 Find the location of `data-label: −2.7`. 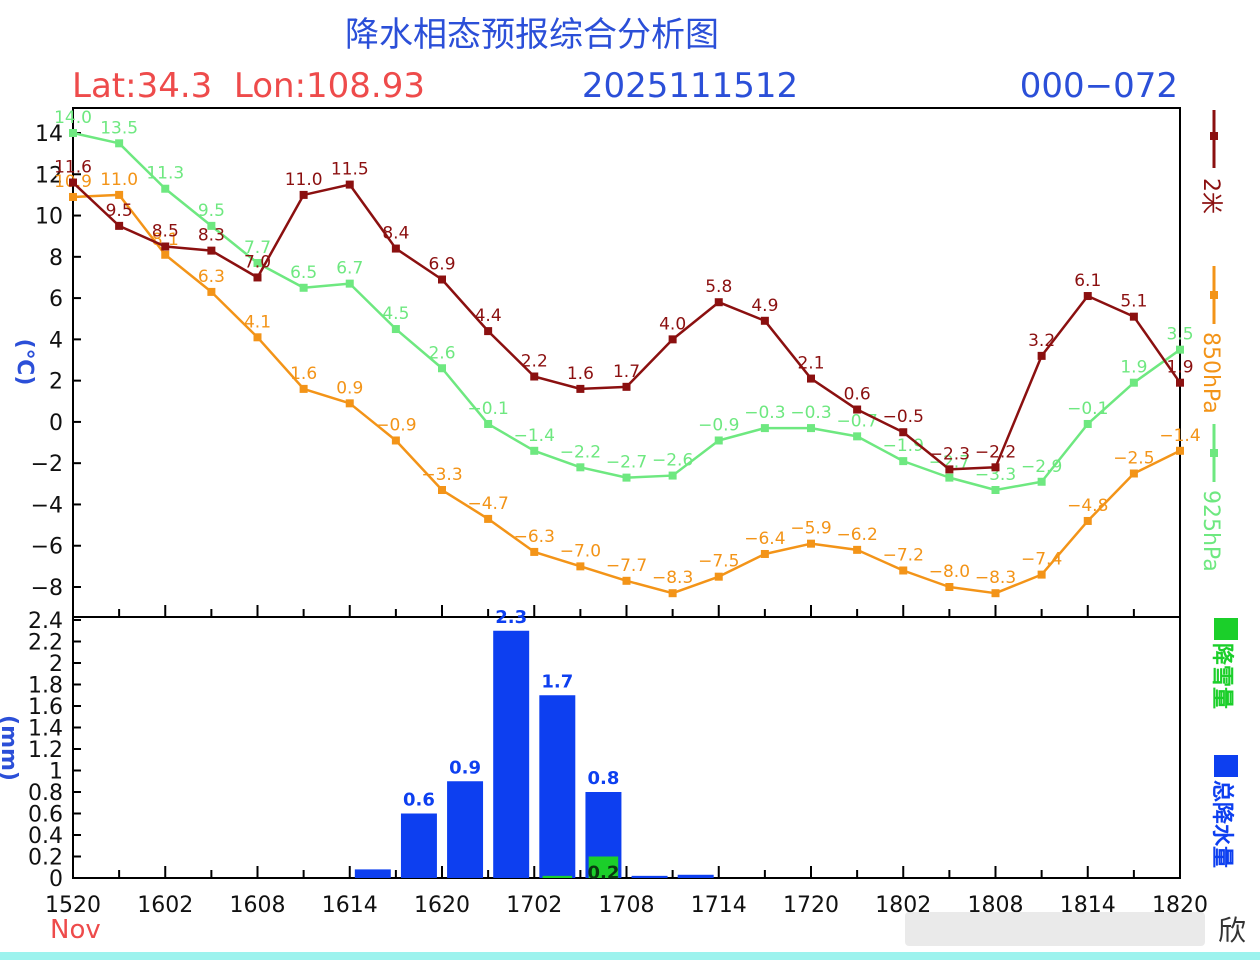

data-label: −2.7 is located at coordinates (949, 463).